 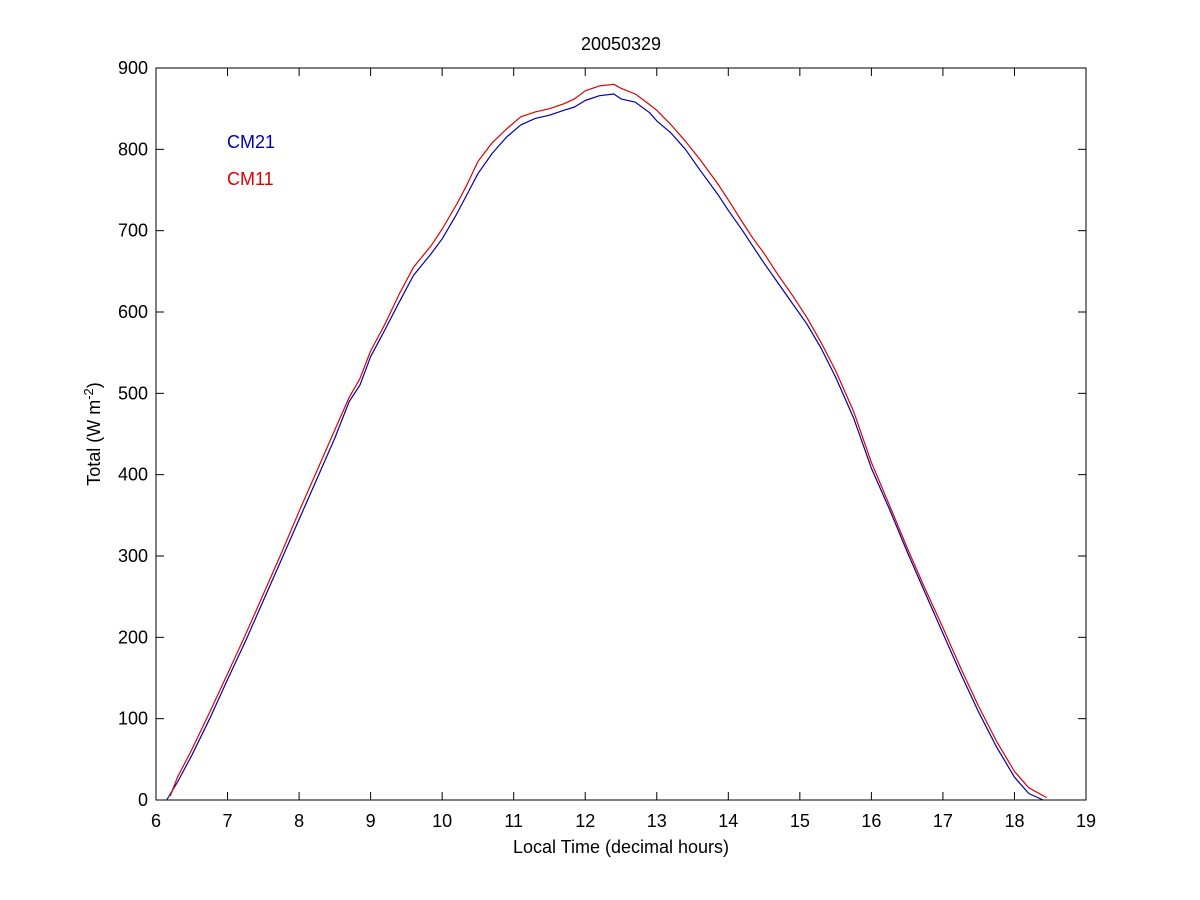 I want to click on y-tick-label-200: 200, so click(x=133, y=637).